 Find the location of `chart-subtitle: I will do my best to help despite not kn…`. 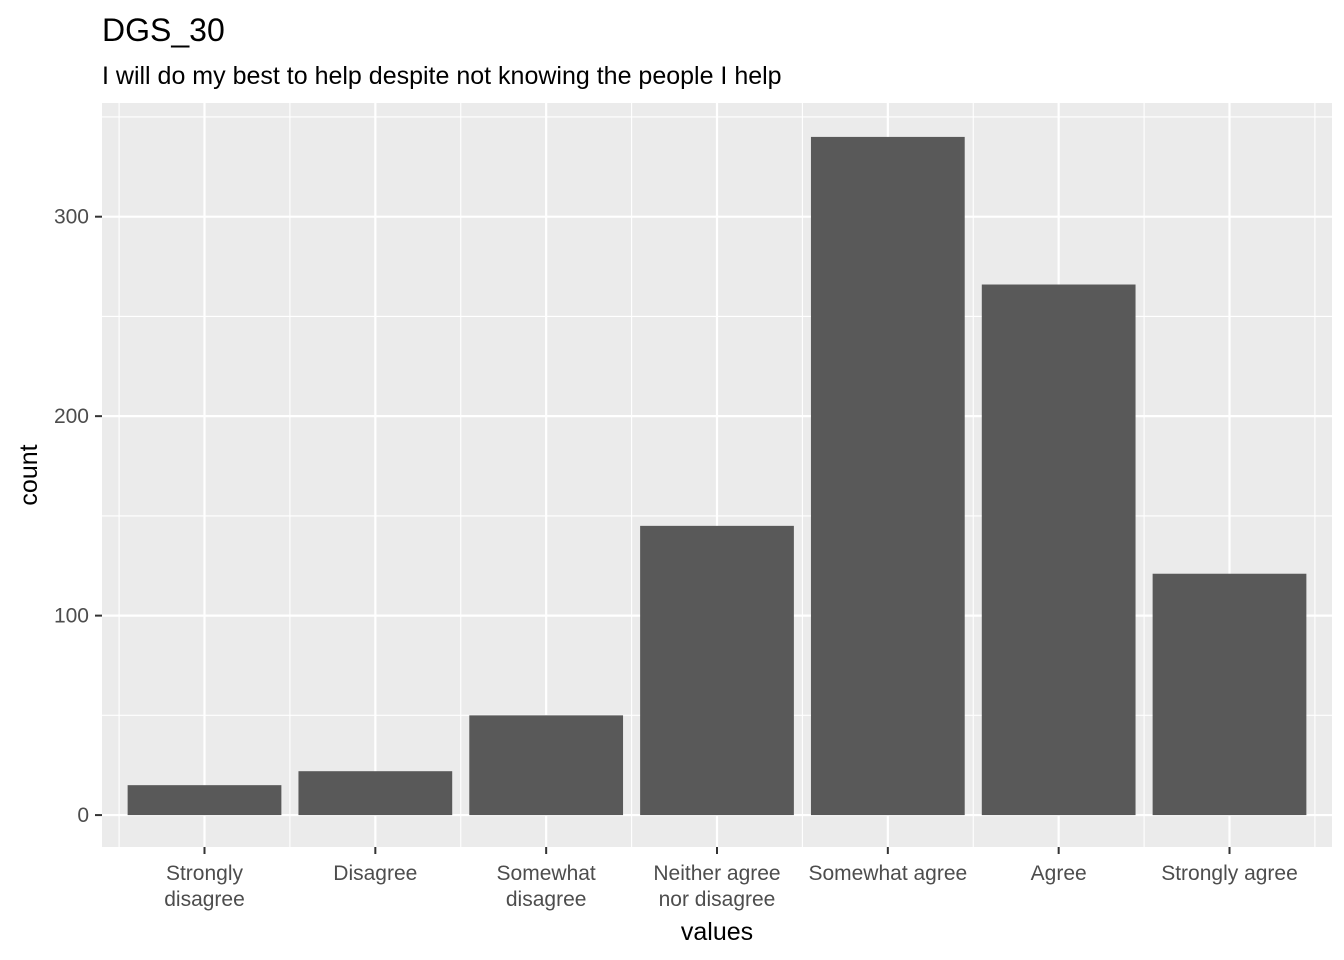

chart-subtitle: I will do my best to help despite not kn… is located at coordinates (442, 76).